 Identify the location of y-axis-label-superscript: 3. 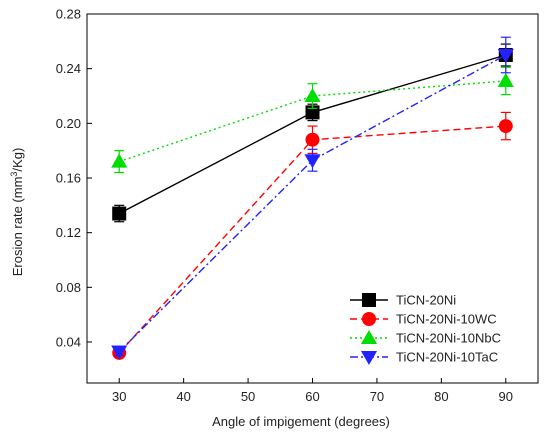
(14, 174).